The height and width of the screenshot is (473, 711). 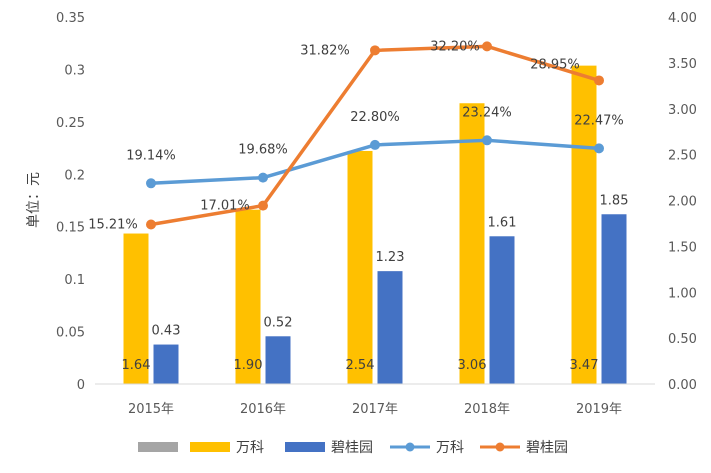 I want to click on bar-data-label: 0.43, so click(x=166, y=331).